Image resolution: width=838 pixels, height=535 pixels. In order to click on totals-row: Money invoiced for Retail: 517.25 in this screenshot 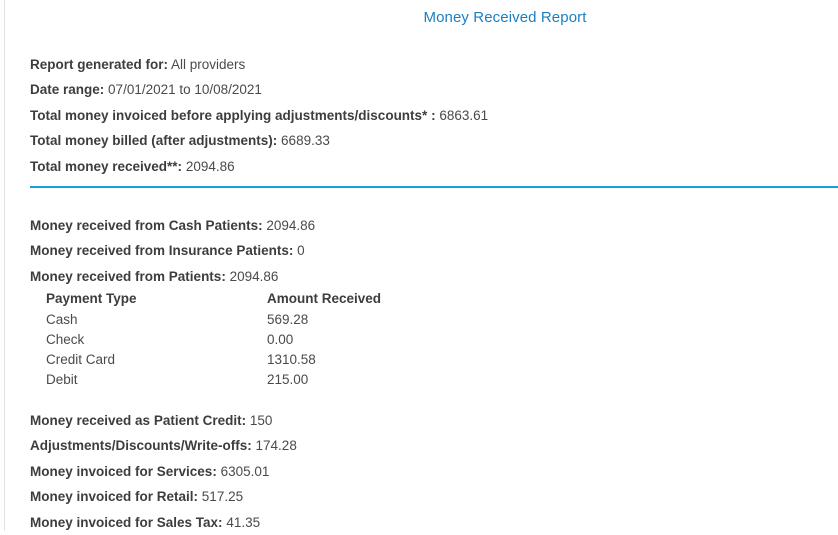, I will do `click(425, 496)`.